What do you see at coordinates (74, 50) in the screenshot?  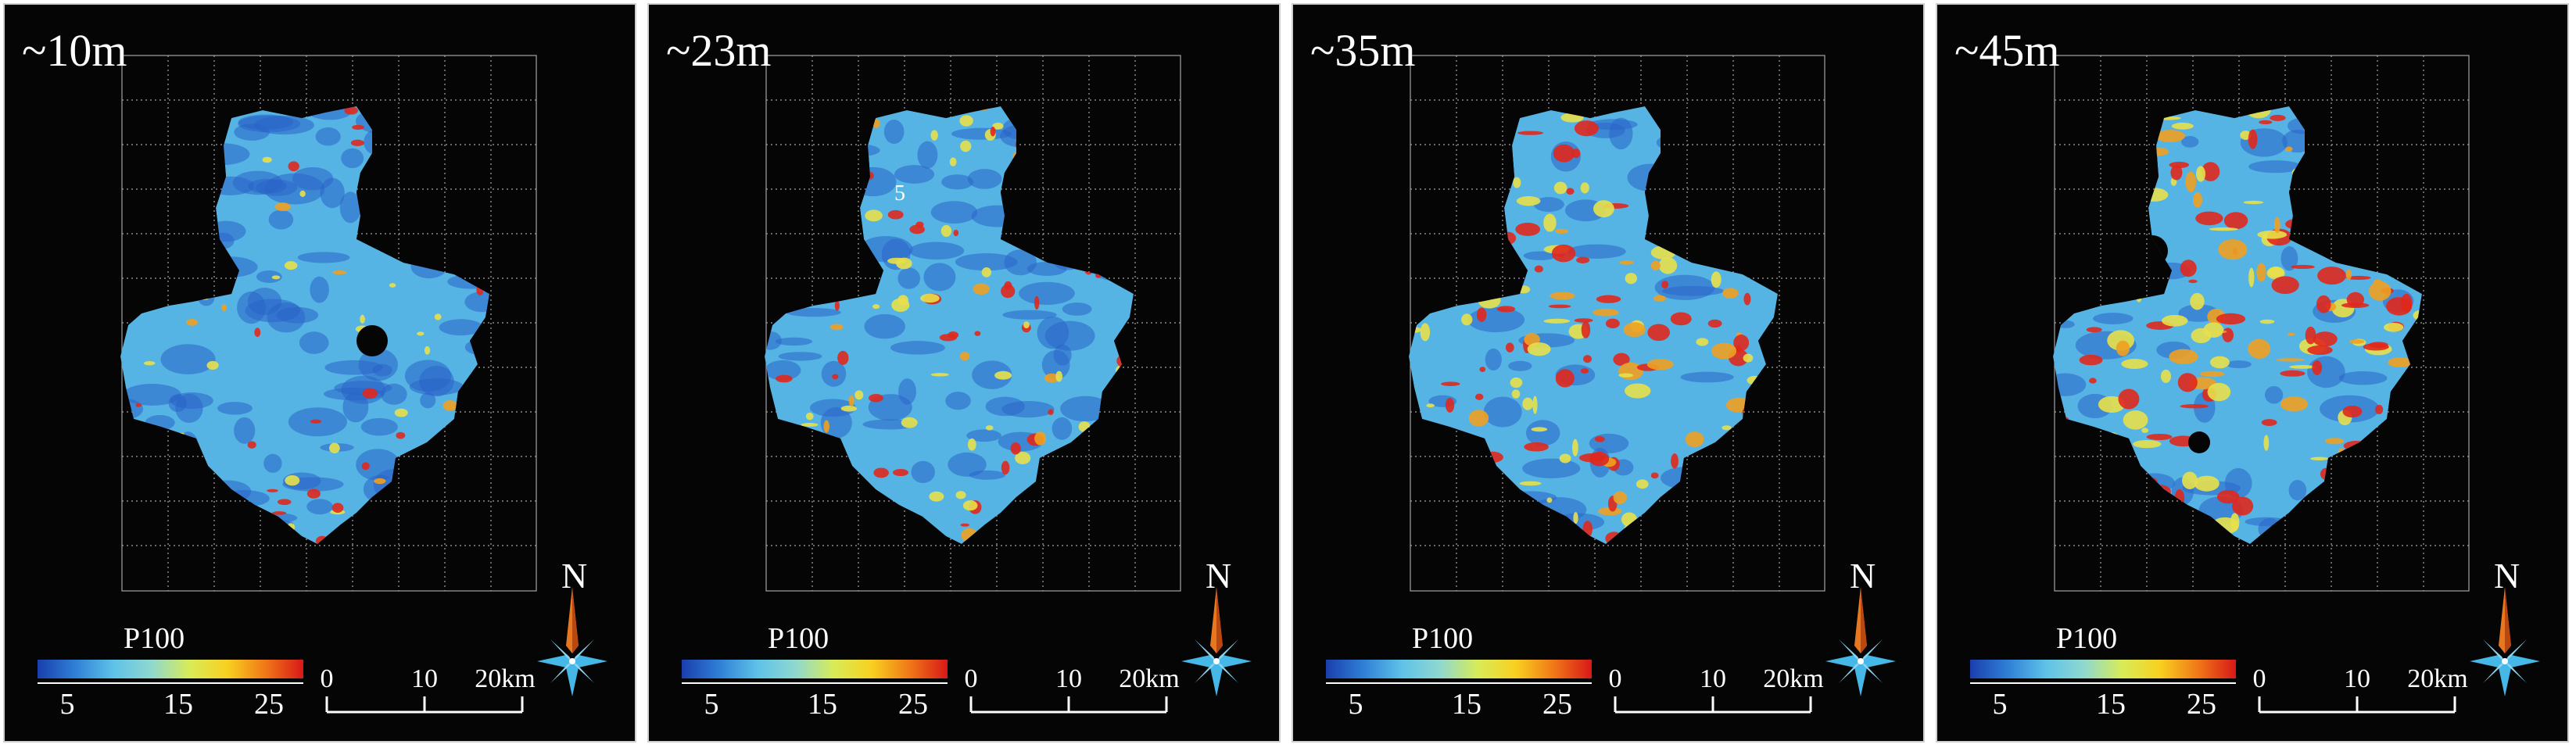 I see `depth-label: ~10m` at bounding box center [74, 50].